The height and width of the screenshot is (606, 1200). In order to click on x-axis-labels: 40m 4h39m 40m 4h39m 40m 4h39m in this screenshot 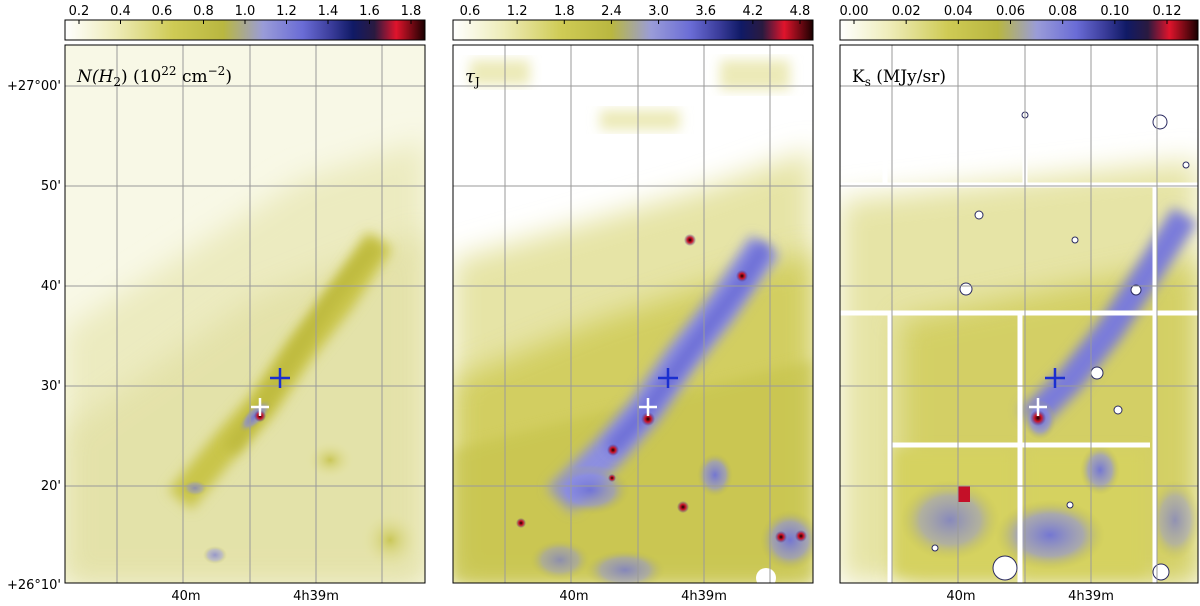, I will do `click(642, 596)`.